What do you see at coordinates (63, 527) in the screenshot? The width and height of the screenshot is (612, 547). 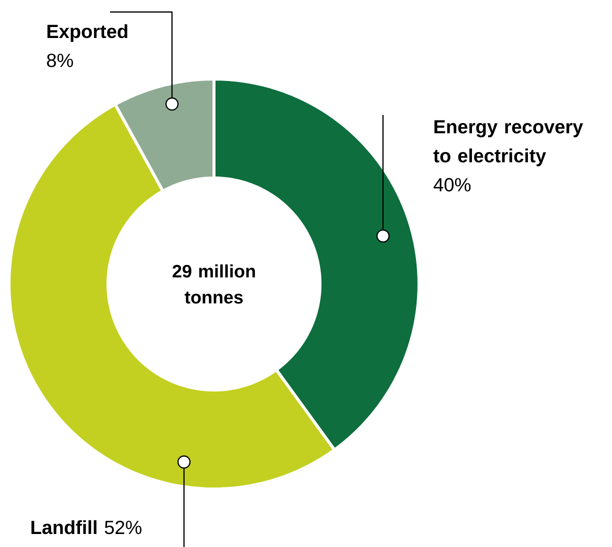 I see `slice-label: Landfill` at bounding box center [63, 527].